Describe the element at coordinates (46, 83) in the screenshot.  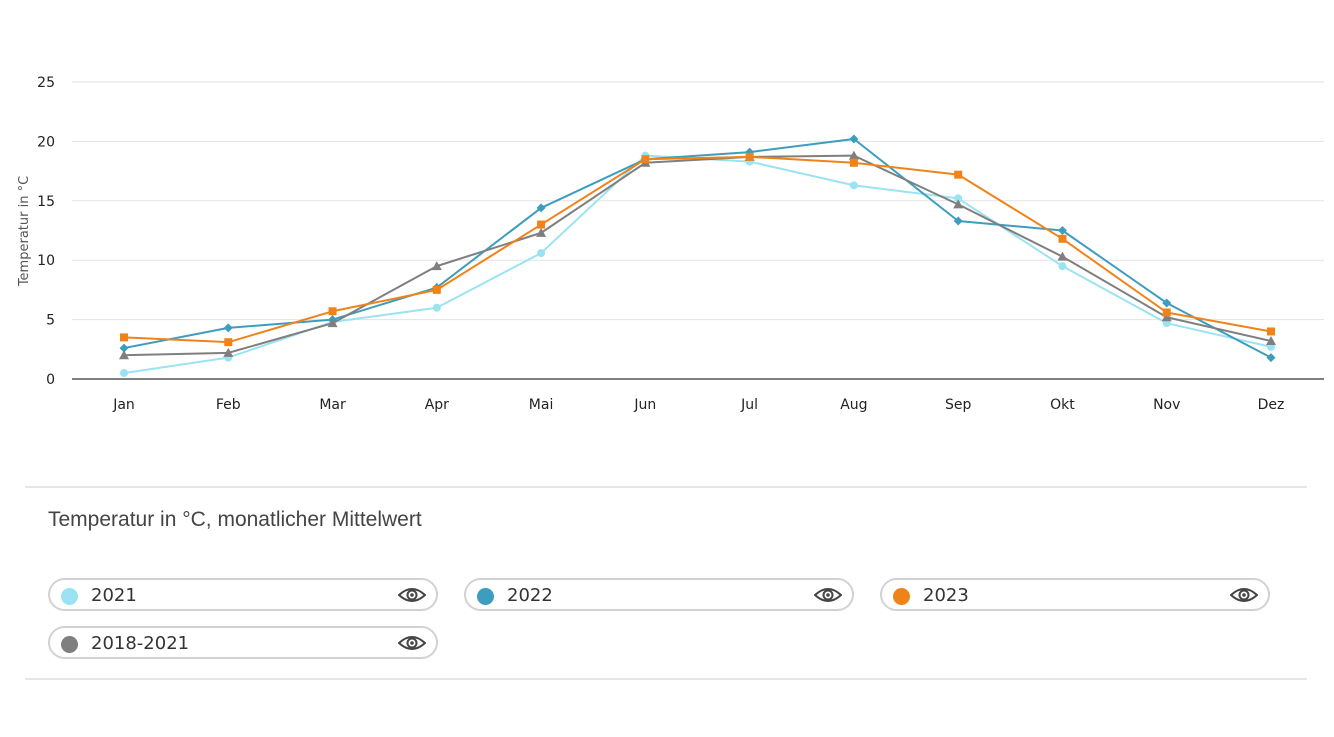
I see `y-tick-label: 25` at that location.